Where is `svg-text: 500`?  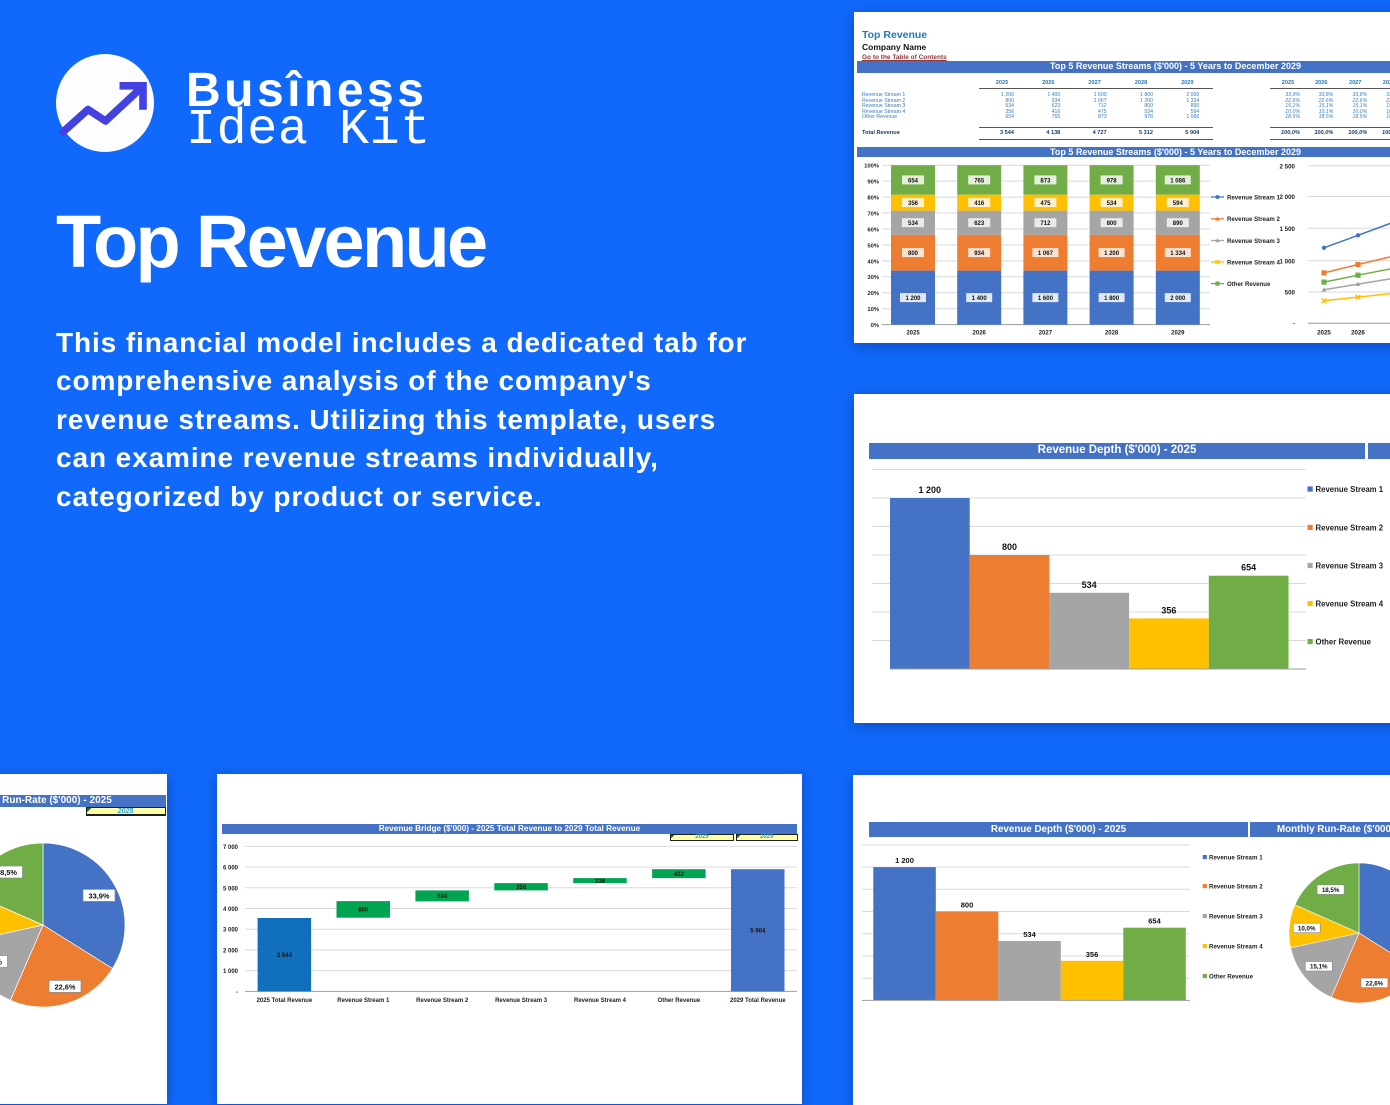
svg-text: 500 is located at coordinates (1290, 293).